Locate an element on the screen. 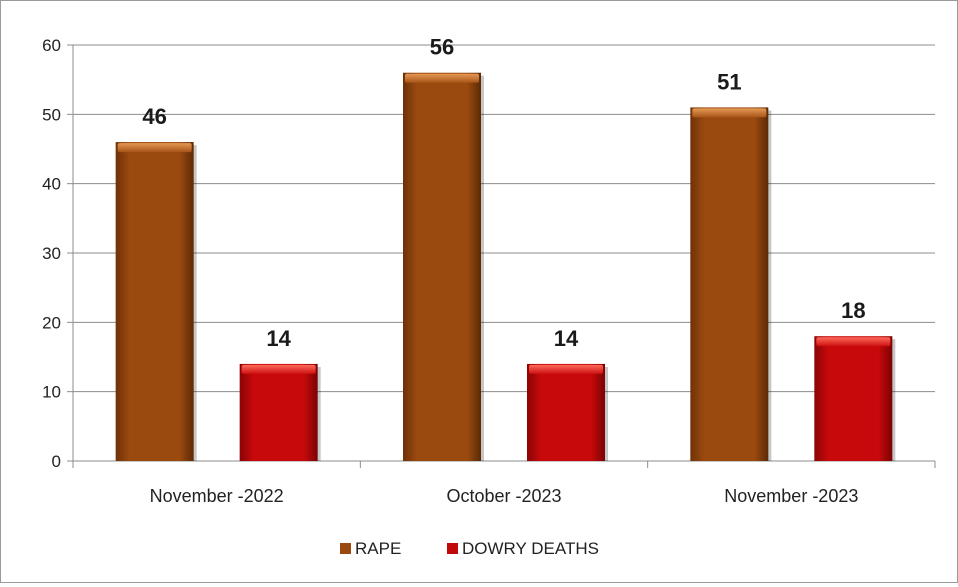 Image resolution: width=958 pixels, height=587 pixels. y-tick-label: 20 is located at coordinates (51, 322).